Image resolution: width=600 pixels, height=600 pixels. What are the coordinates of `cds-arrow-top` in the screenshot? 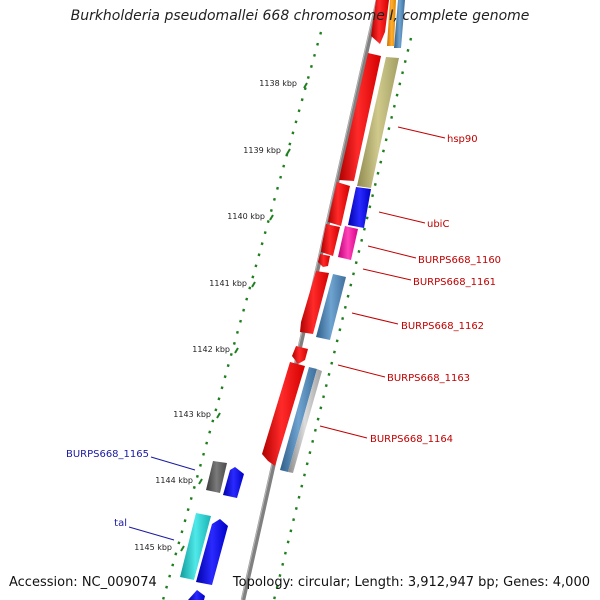 It's located at (380, 22).